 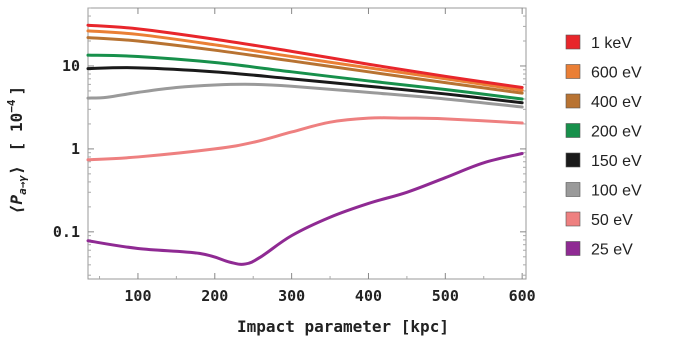 I want to click on series-line-600-ev, so click(x=305, y=60).